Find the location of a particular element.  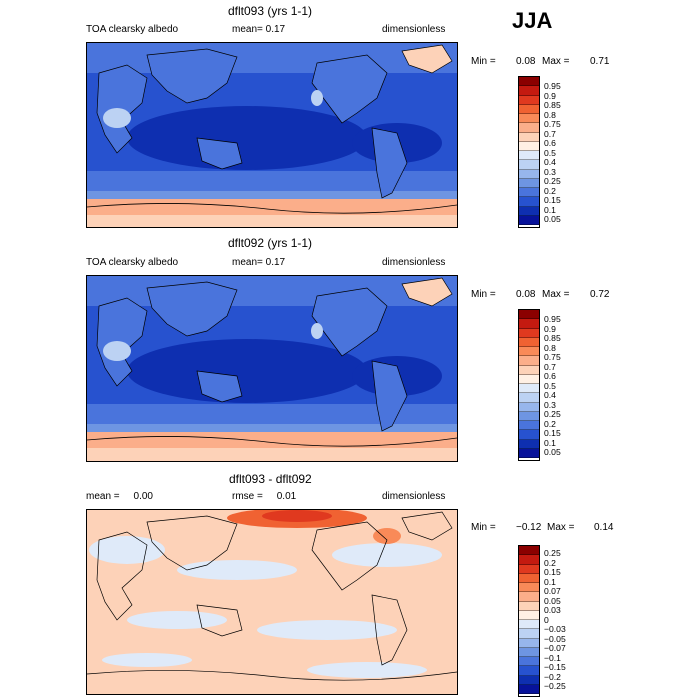

colorbar-tick-label: 0.07 is located at coordinates (552, 591).